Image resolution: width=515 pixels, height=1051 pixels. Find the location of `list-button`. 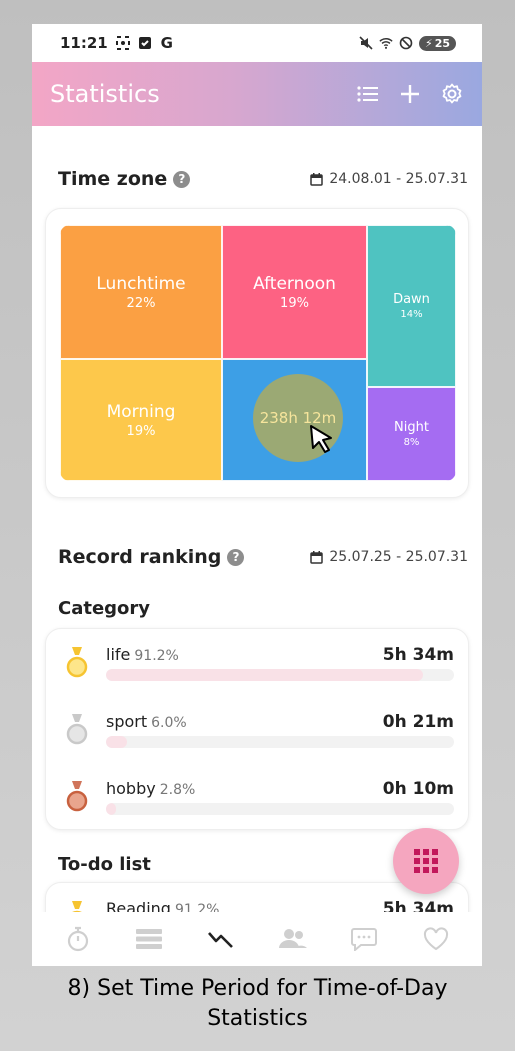

list-button is located at coordinates (368, 94).